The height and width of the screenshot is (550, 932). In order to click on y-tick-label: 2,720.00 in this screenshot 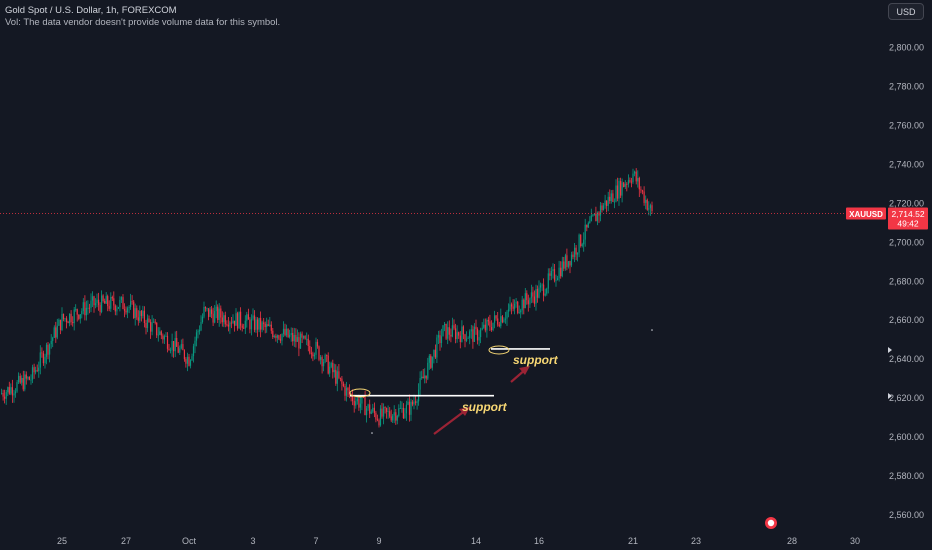, I will do `click(906, 203)`.